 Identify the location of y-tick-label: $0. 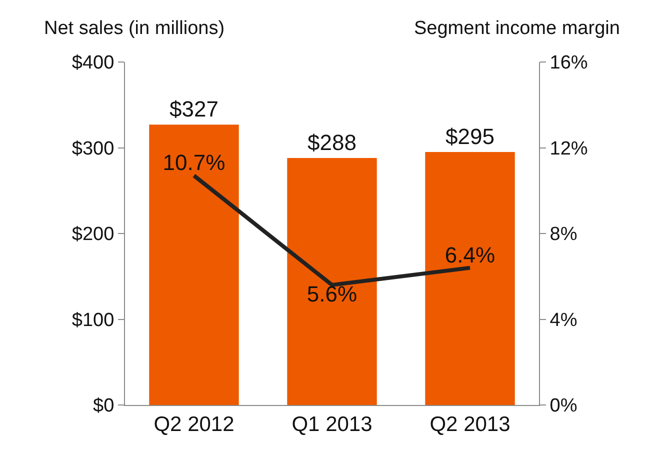
(103, 406).